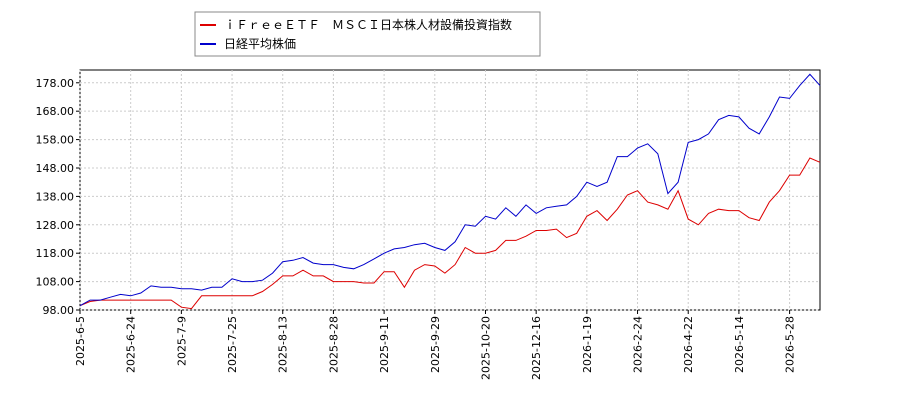  Describe the element at coordinates (260, 43) in the screenshot. I see `legend-label: 日経平均株価` at that location.